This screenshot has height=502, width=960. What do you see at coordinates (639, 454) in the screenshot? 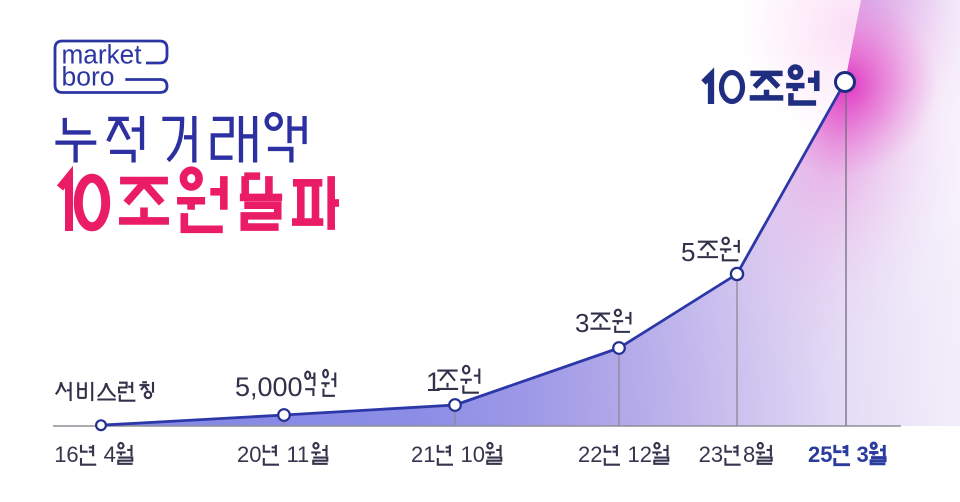
I see `svg-text: 12` at bounding box center [639, 454].